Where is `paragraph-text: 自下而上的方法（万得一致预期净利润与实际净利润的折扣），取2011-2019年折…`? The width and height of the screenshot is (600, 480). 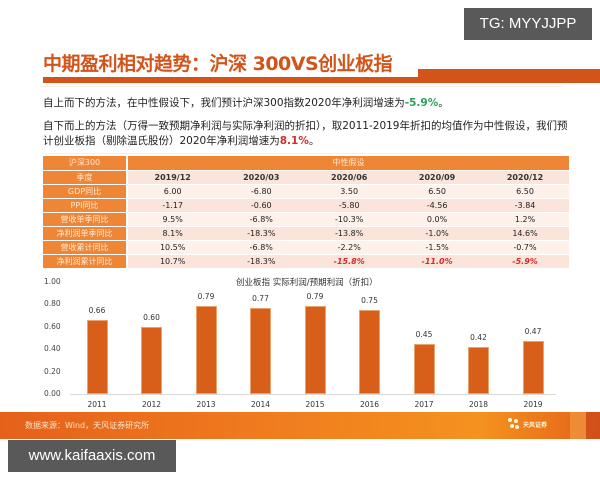 paragraph-text: 自下而上的方法（万得一致预期净利润与实际净利润的折扣），取2011-2019年折… is located at coordinates (305, 133).